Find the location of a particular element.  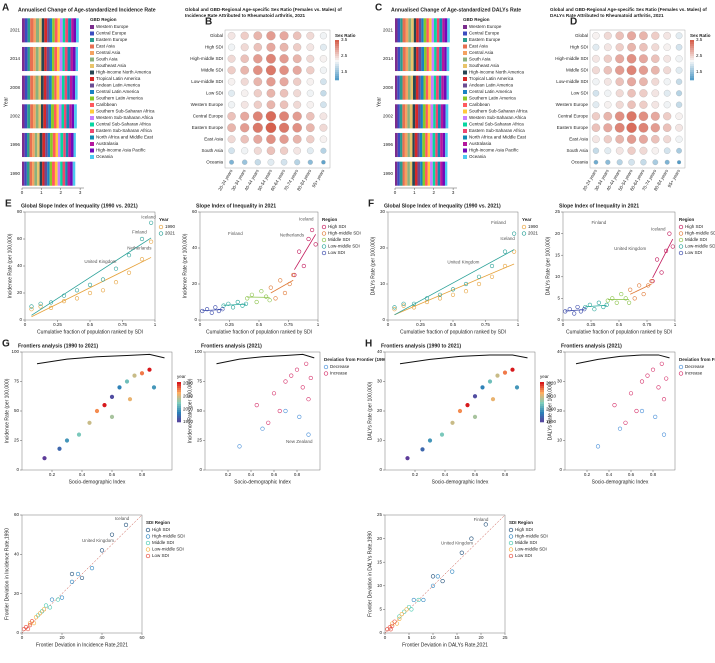

x-tick-label: 5 is located at coordinates (409, 637).